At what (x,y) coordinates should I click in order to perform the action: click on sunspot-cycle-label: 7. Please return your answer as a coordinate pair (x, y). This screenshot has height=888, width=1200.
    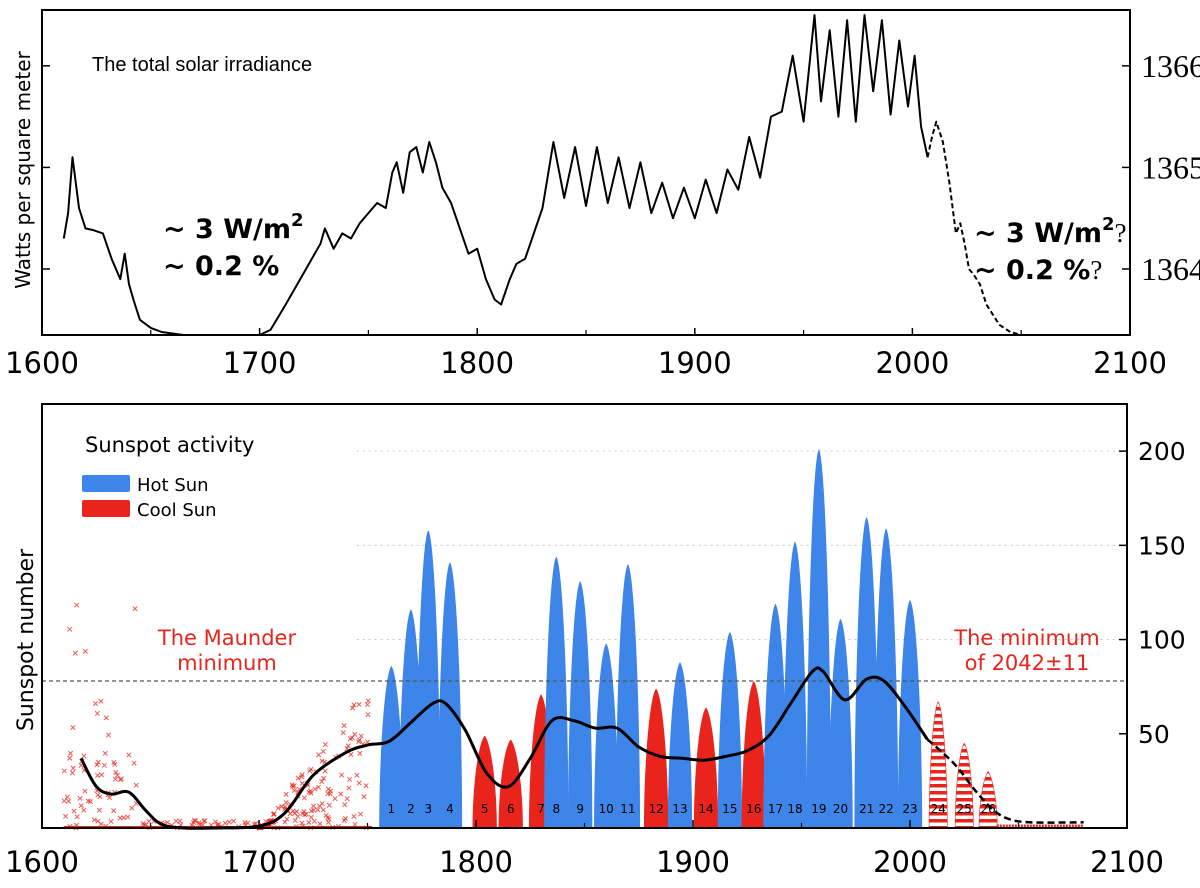
    Looking at the image, I should click on (541, 809).